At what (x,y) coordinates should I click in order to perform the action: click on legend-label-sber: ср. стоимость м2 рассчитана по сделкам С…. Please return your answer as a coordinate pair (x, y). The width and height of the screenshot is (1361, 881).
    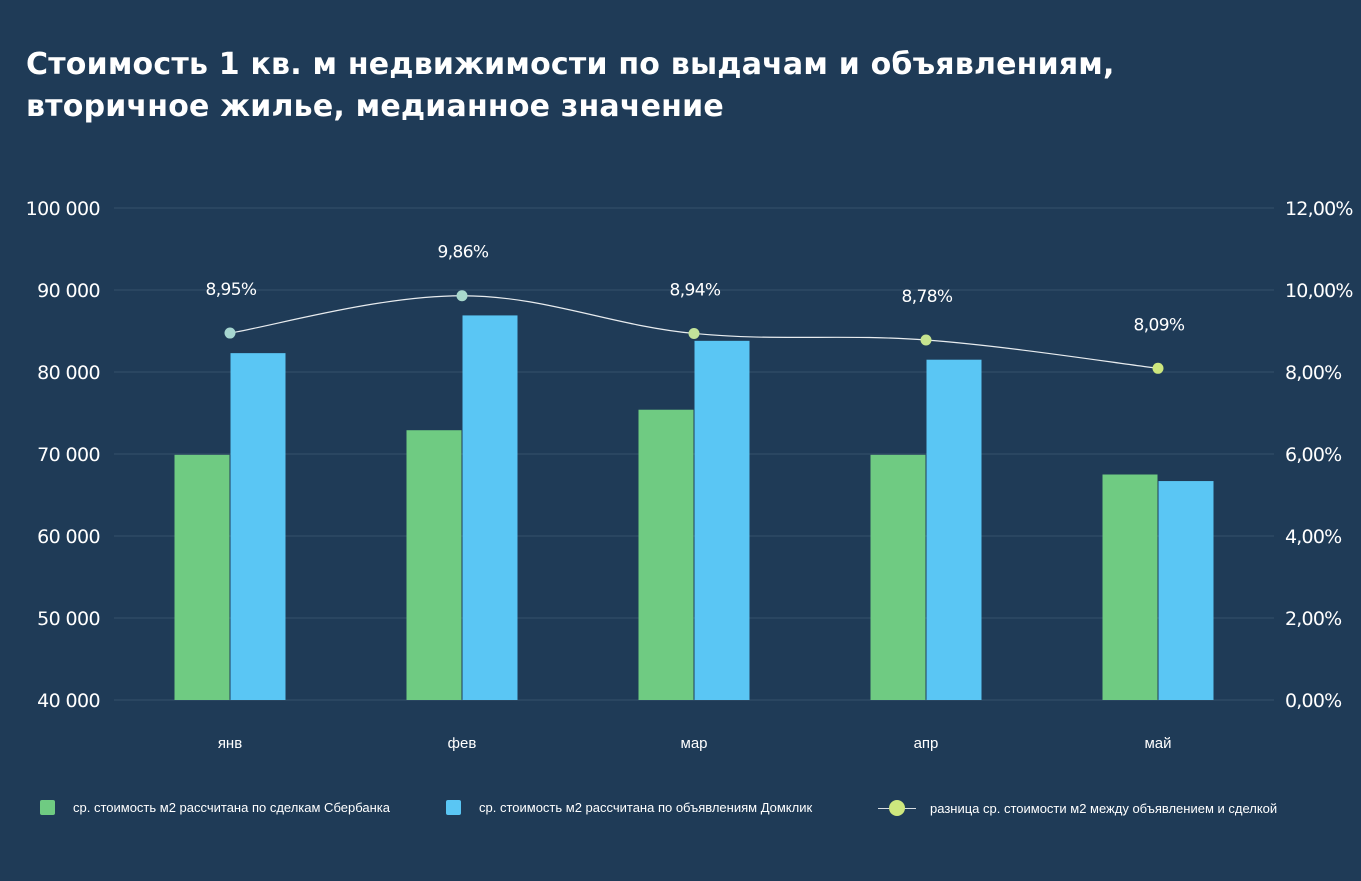
    Looking at the image, I should click on (231, 807).